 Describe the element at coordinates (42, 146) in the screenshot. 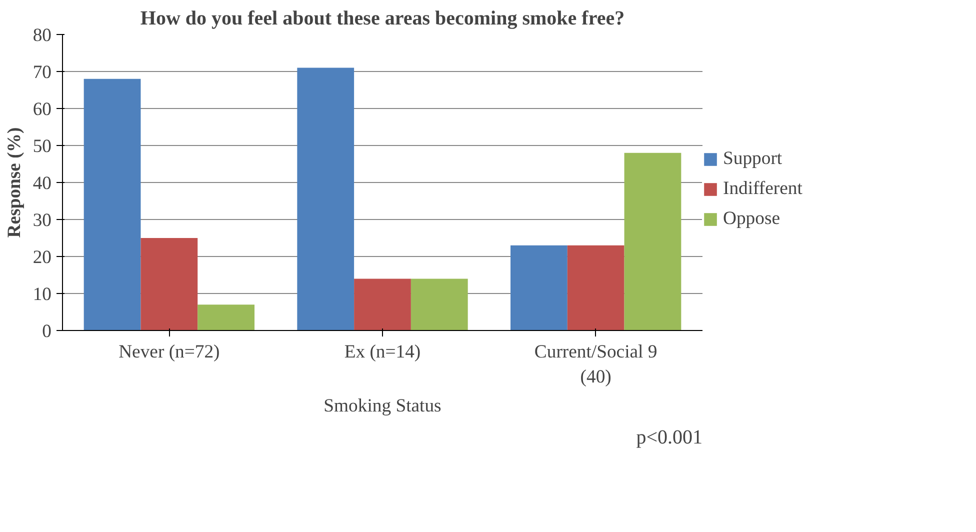

I see `y-tick-label: 50` at that location.